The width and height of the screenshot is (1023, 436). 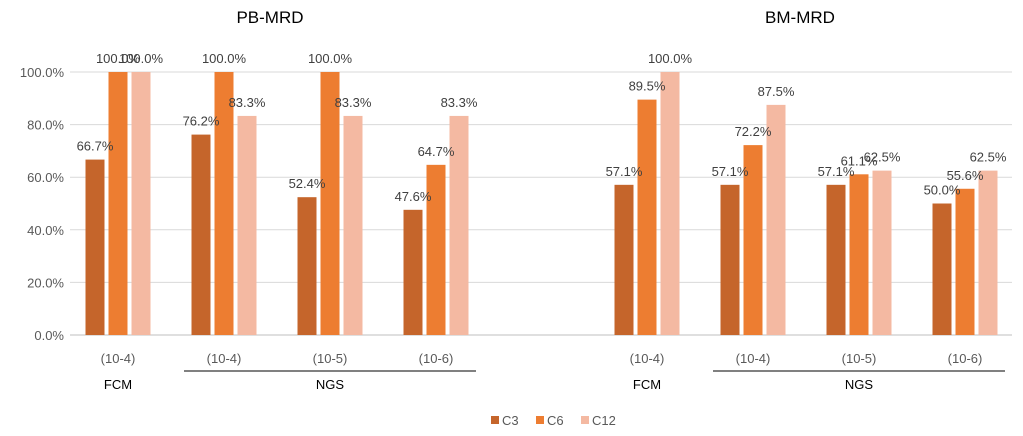 I want to click on data-label: 66.7%, so click(x=95, y=146).